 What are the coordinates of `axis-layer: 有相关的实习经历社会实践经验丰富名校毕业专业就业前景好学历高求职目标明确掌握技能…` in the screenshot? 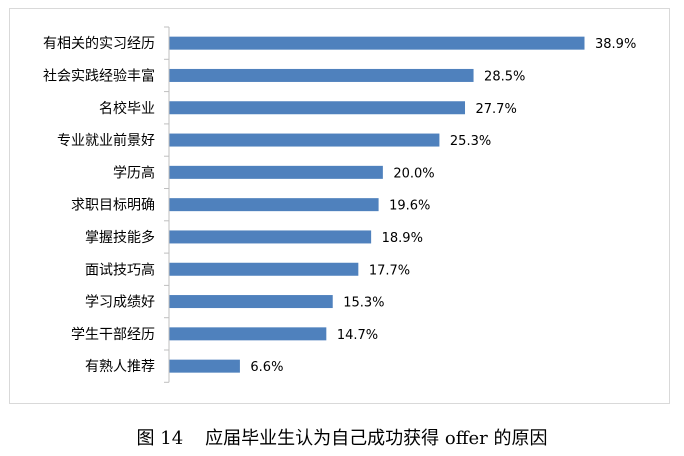 It's located at (106, 204).